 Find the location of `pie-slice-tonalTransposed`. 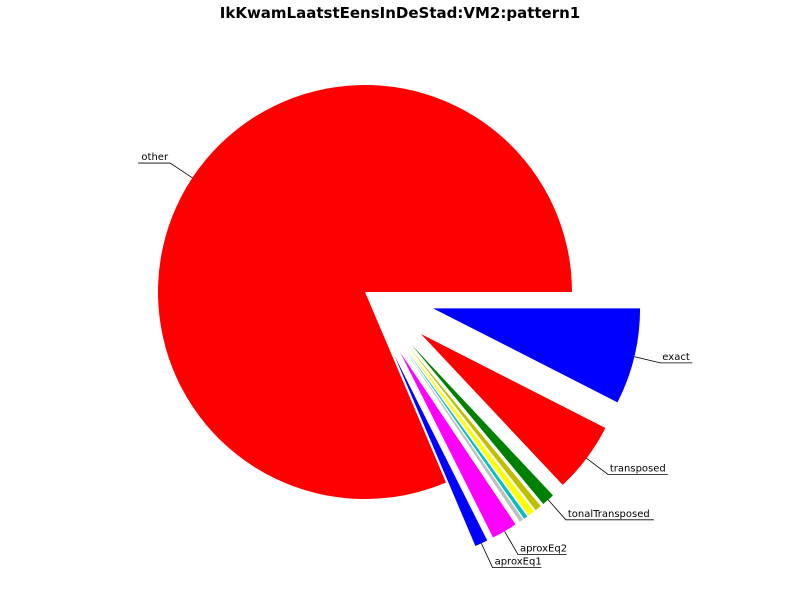

pie-slice-tonalTransposed is located at coordinates (482, 424).